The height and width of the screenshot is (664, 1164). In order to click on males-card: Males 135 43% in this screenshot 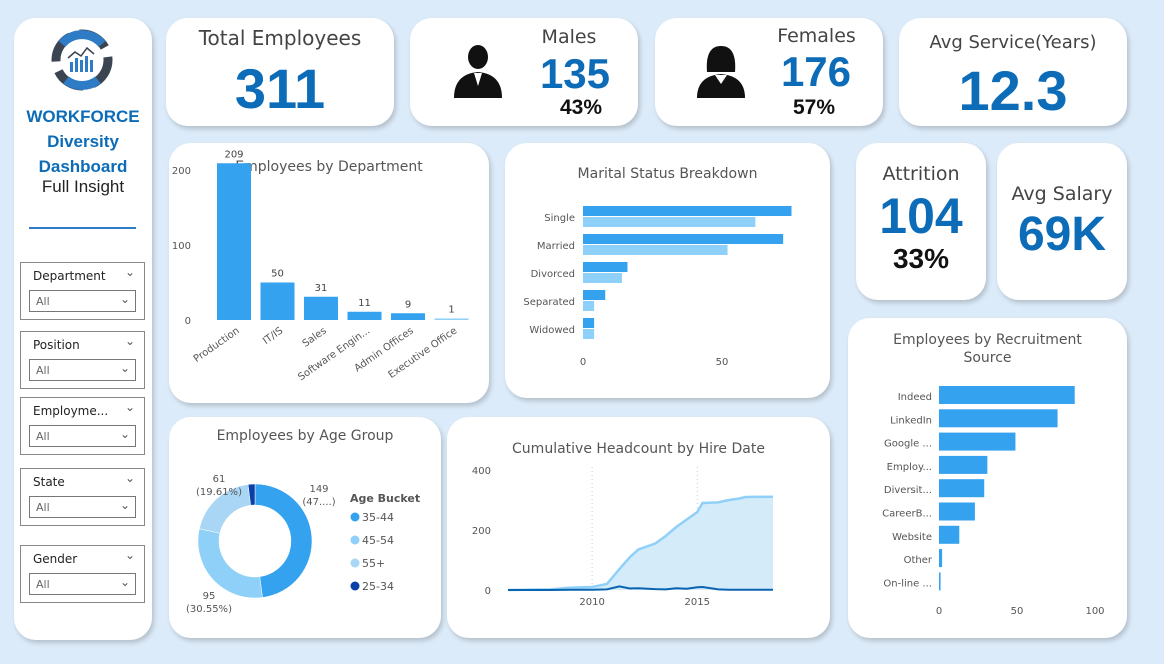, I will do `click(524, 72)`.